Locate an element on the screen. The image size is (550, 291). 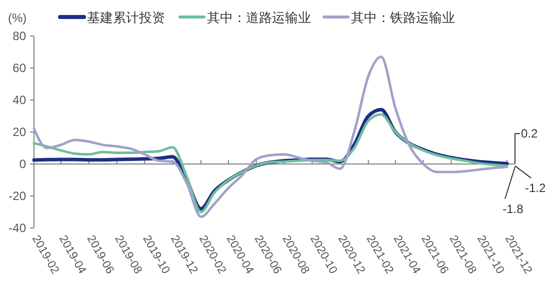
y-tick-label: 80 is located at coordinates (19, 36).